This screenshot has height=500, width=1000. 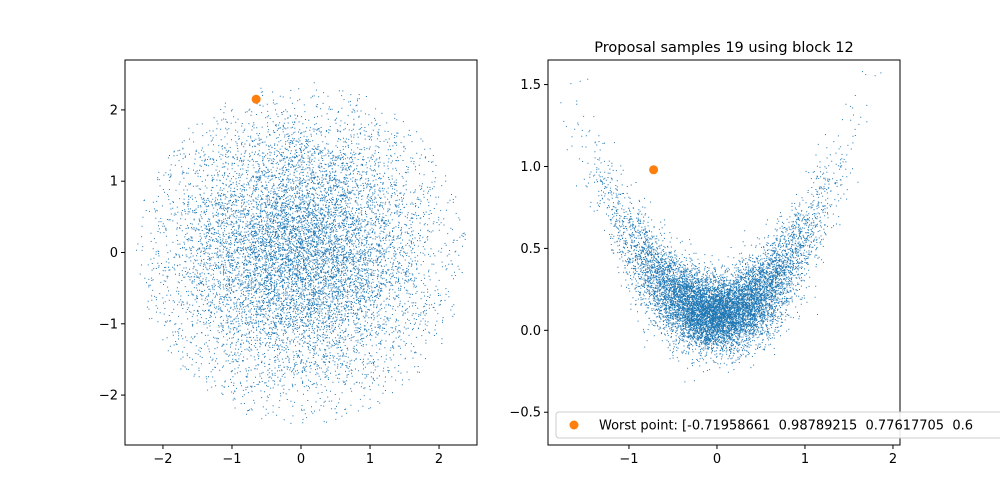 What do you see at coordinates (530, 85) in the screenshot?
I see `y-tick-label: 1.5` at bounding box center [530, 85].